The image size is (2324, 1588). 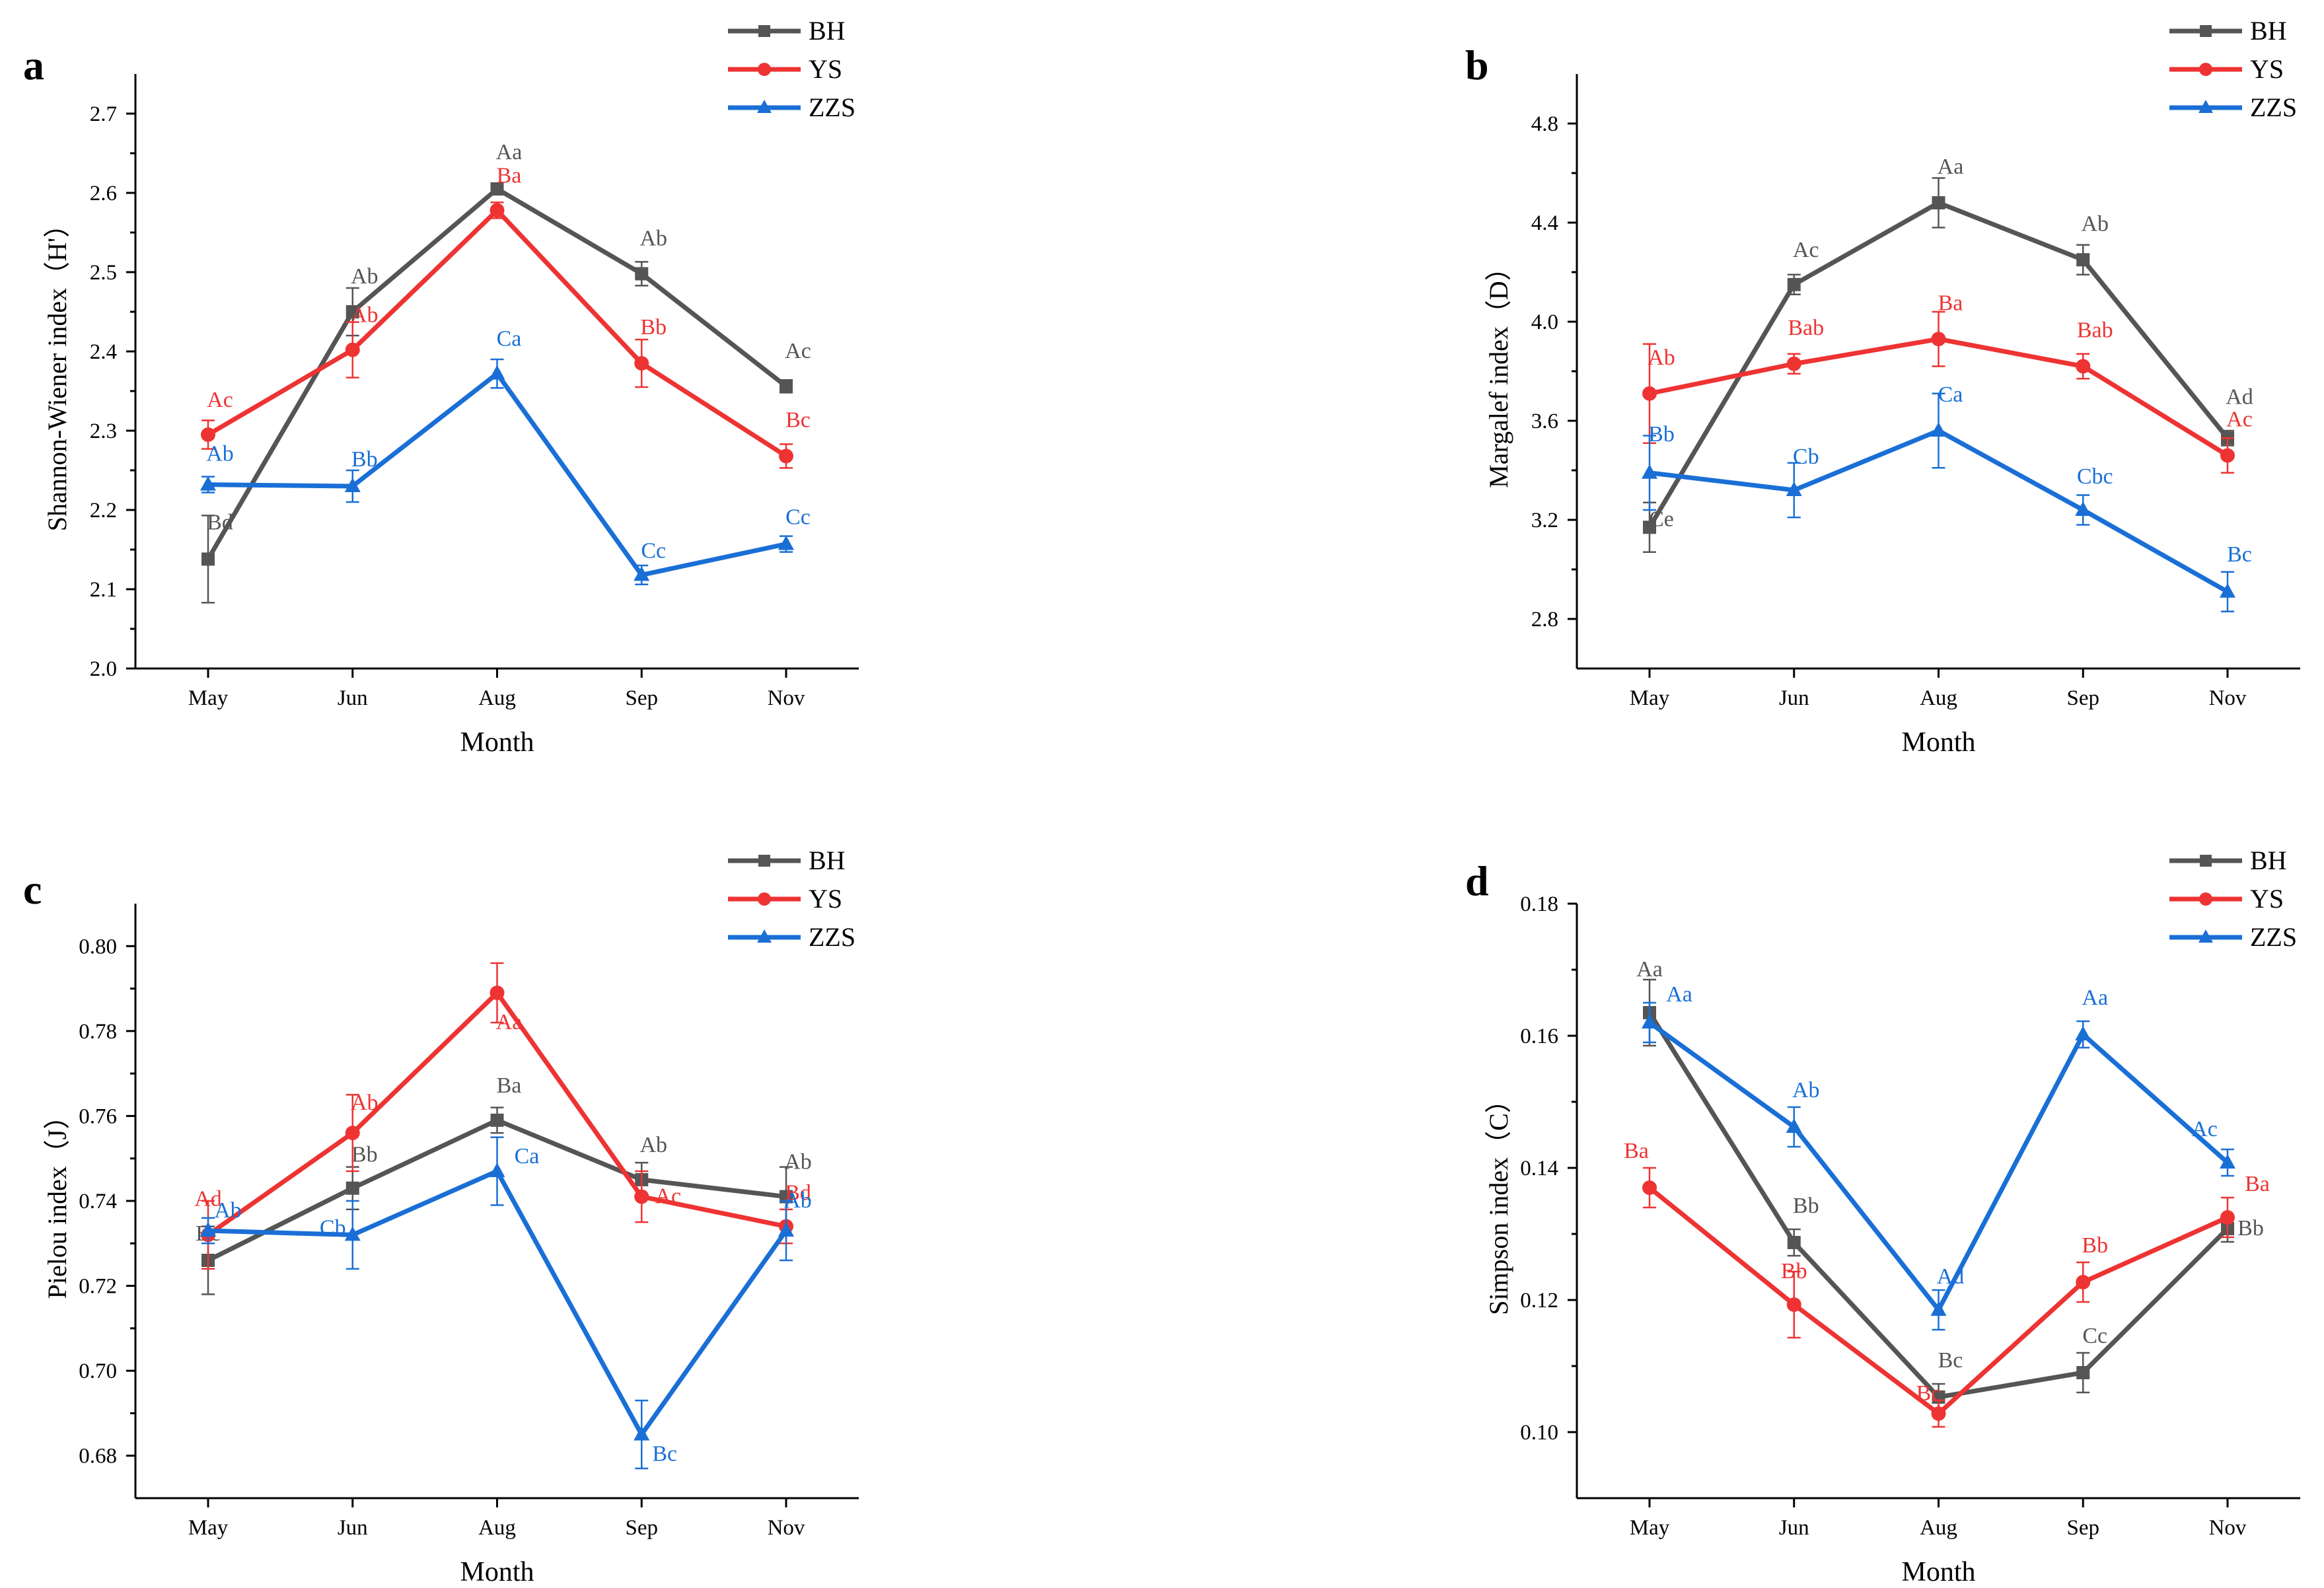 I want to click on y-tick-label: 3.2, so click(x=1544, y=520).